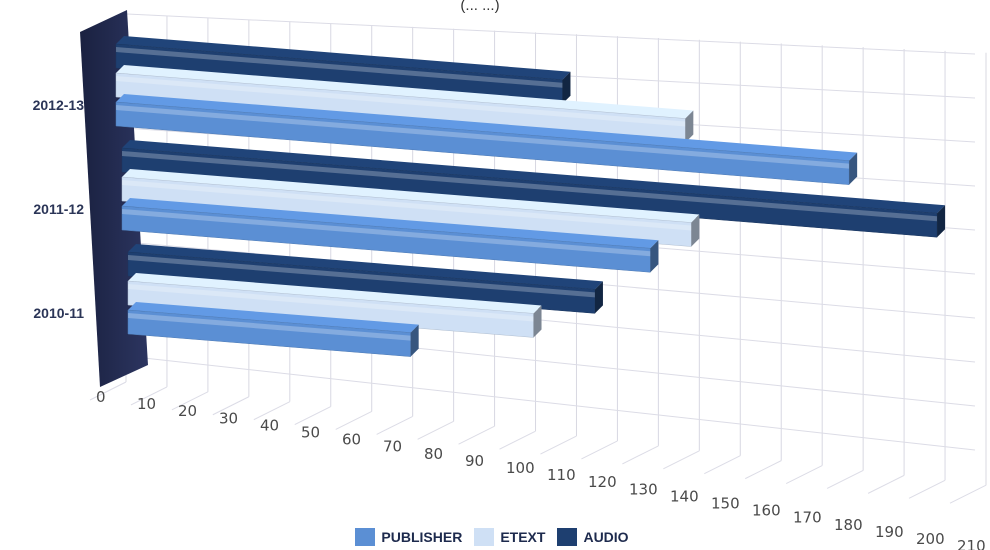 The height and width of the screenshot is (550, 990). I want to click on legend-item-publisher: PUBLISHER, so click(408, 537).